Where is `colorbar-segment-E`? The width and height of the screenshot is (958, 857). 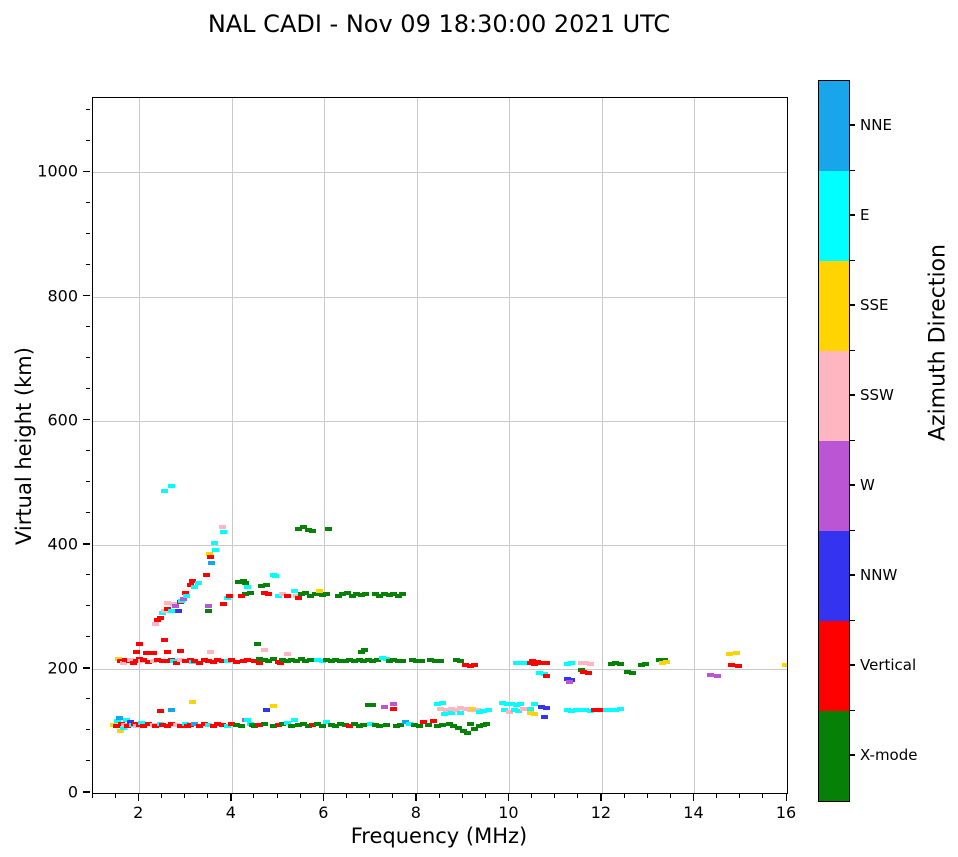 colorbar-segment-E is located at coordinates (834, 216).